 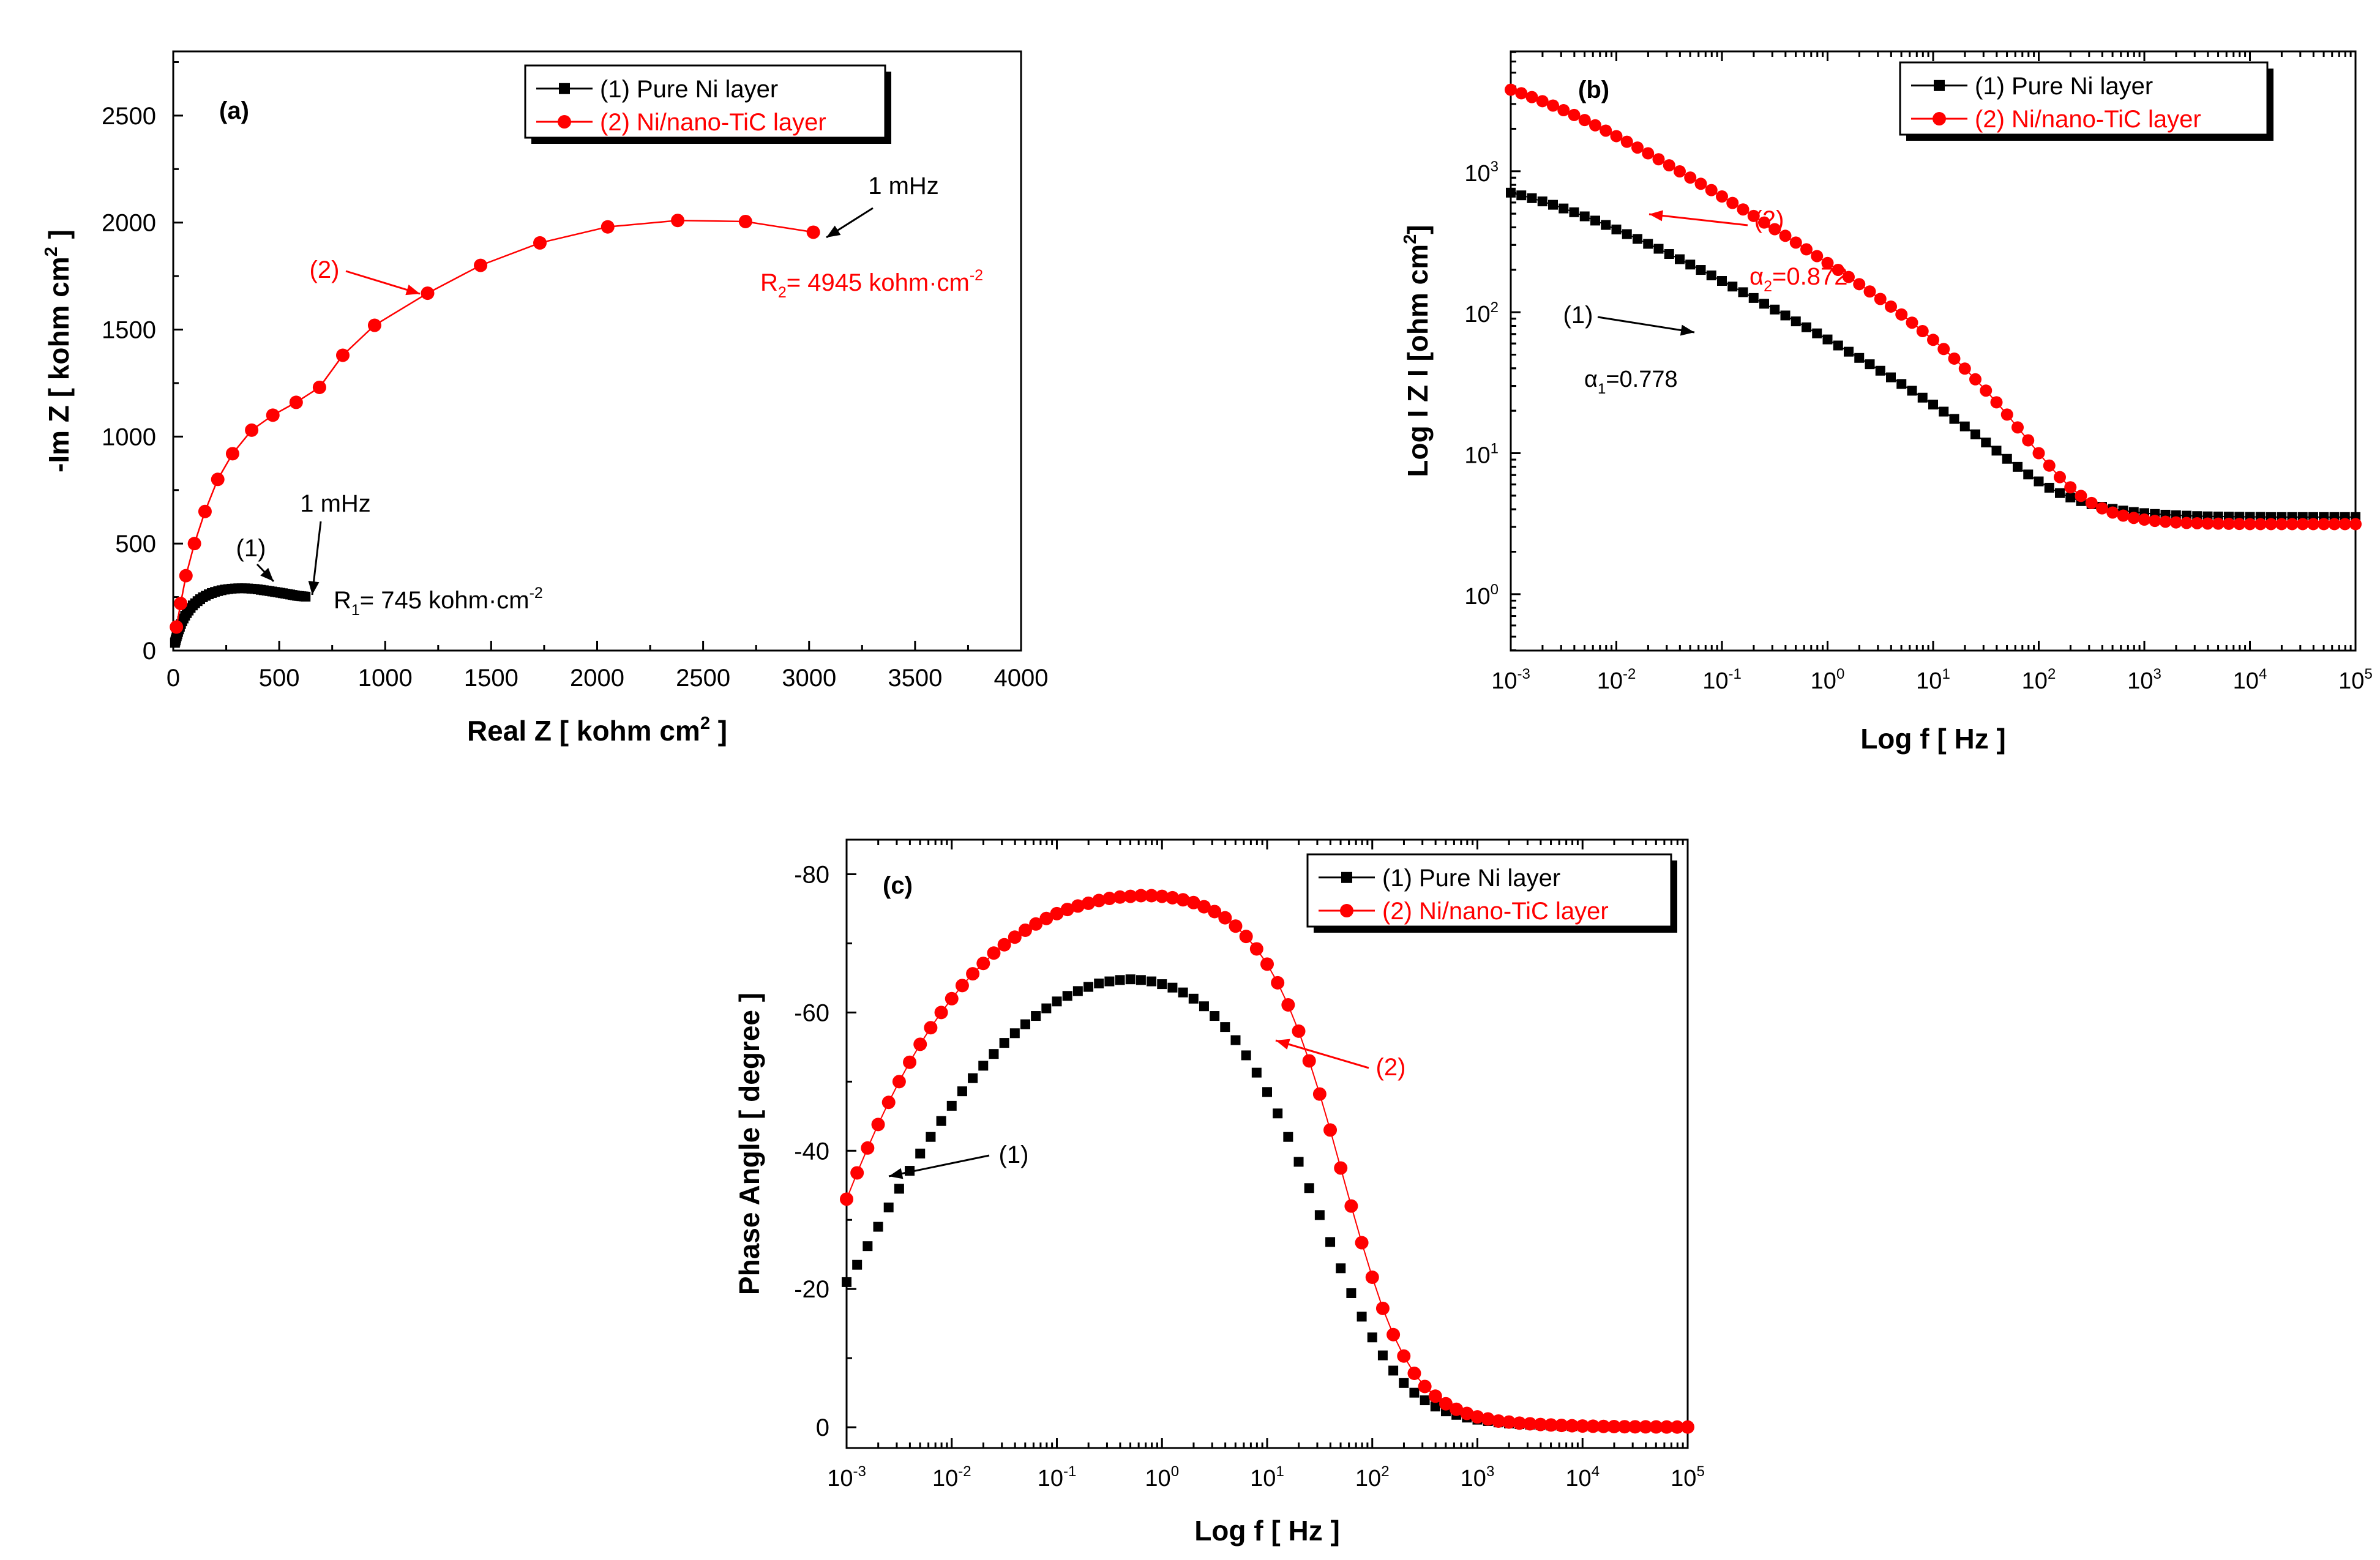 I want to click on x-axis-label-part: Real Z [ kohm cm, so click(x=583, y=731).